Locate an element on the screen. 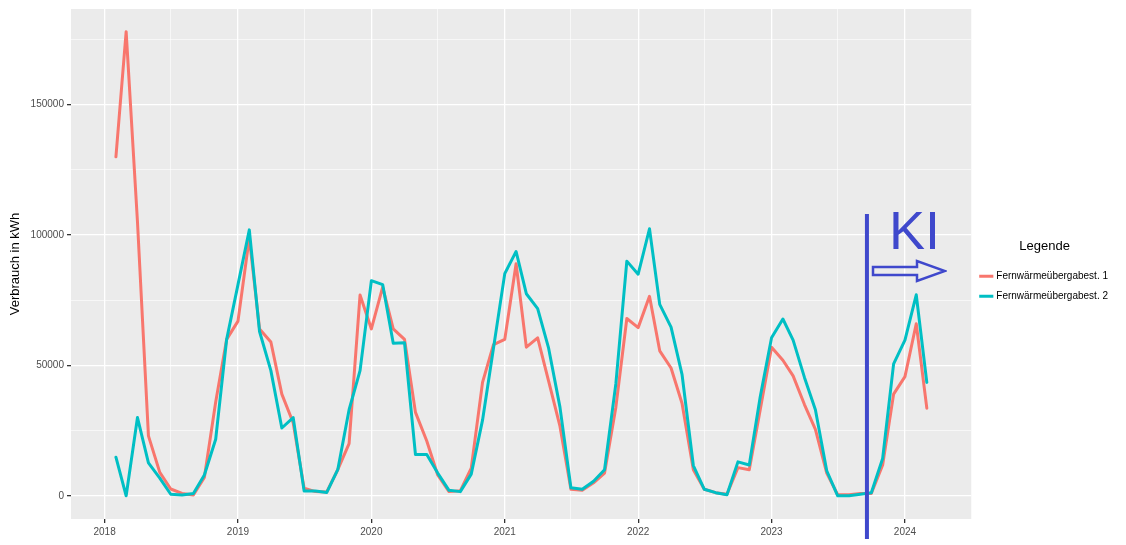  y-tick-label: 50000 is located at coordinates (50, 365).